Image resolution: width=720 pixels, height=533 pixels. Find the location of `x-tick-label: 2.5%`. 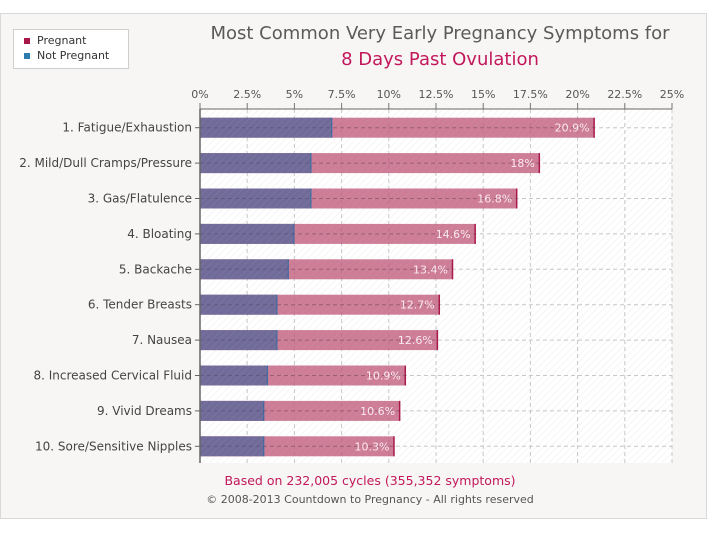

x-tick-label: 2.5% is located at coordinates (247, 94).